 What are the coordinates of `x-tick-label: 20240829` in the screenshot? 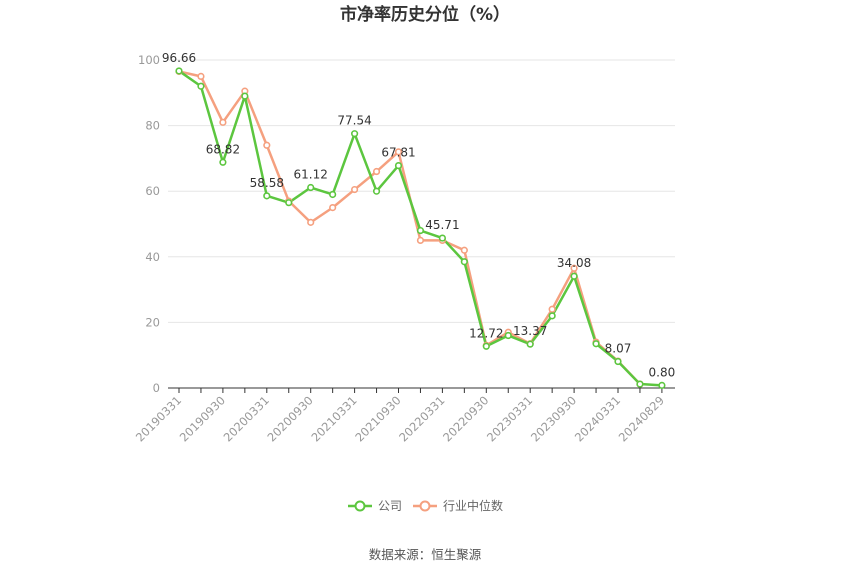 It's located at (641, 418).